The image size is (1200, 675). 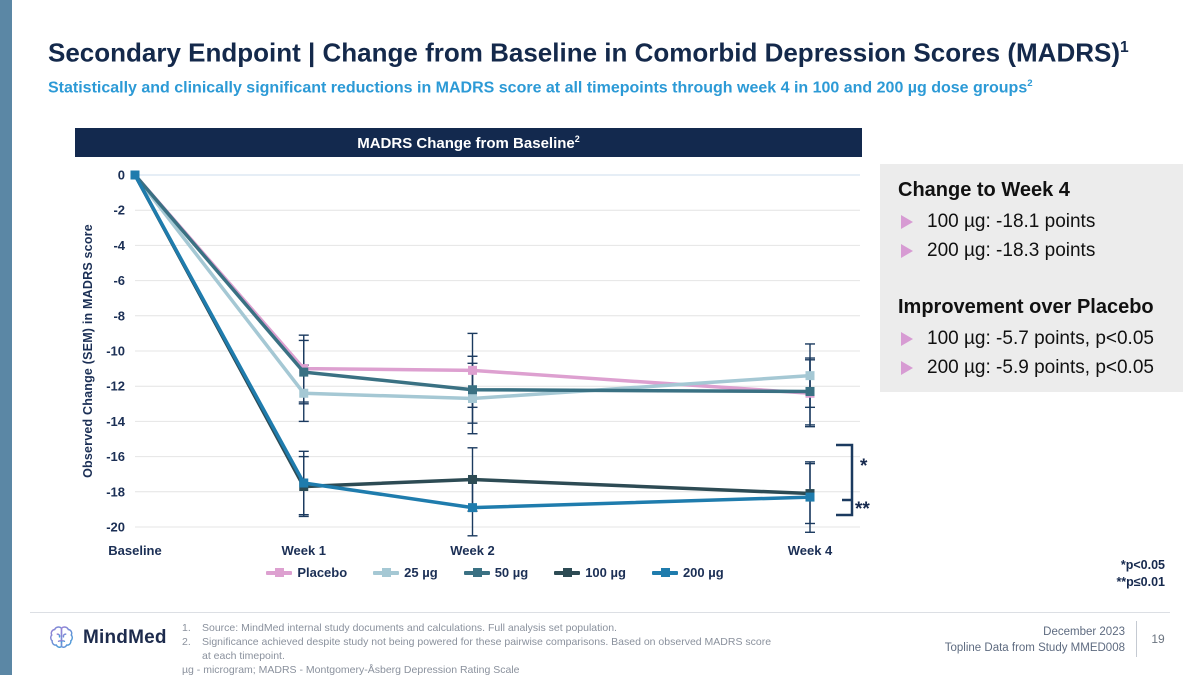 I want to click on chart-title-superscript: 2, so click(x=577, y=138).